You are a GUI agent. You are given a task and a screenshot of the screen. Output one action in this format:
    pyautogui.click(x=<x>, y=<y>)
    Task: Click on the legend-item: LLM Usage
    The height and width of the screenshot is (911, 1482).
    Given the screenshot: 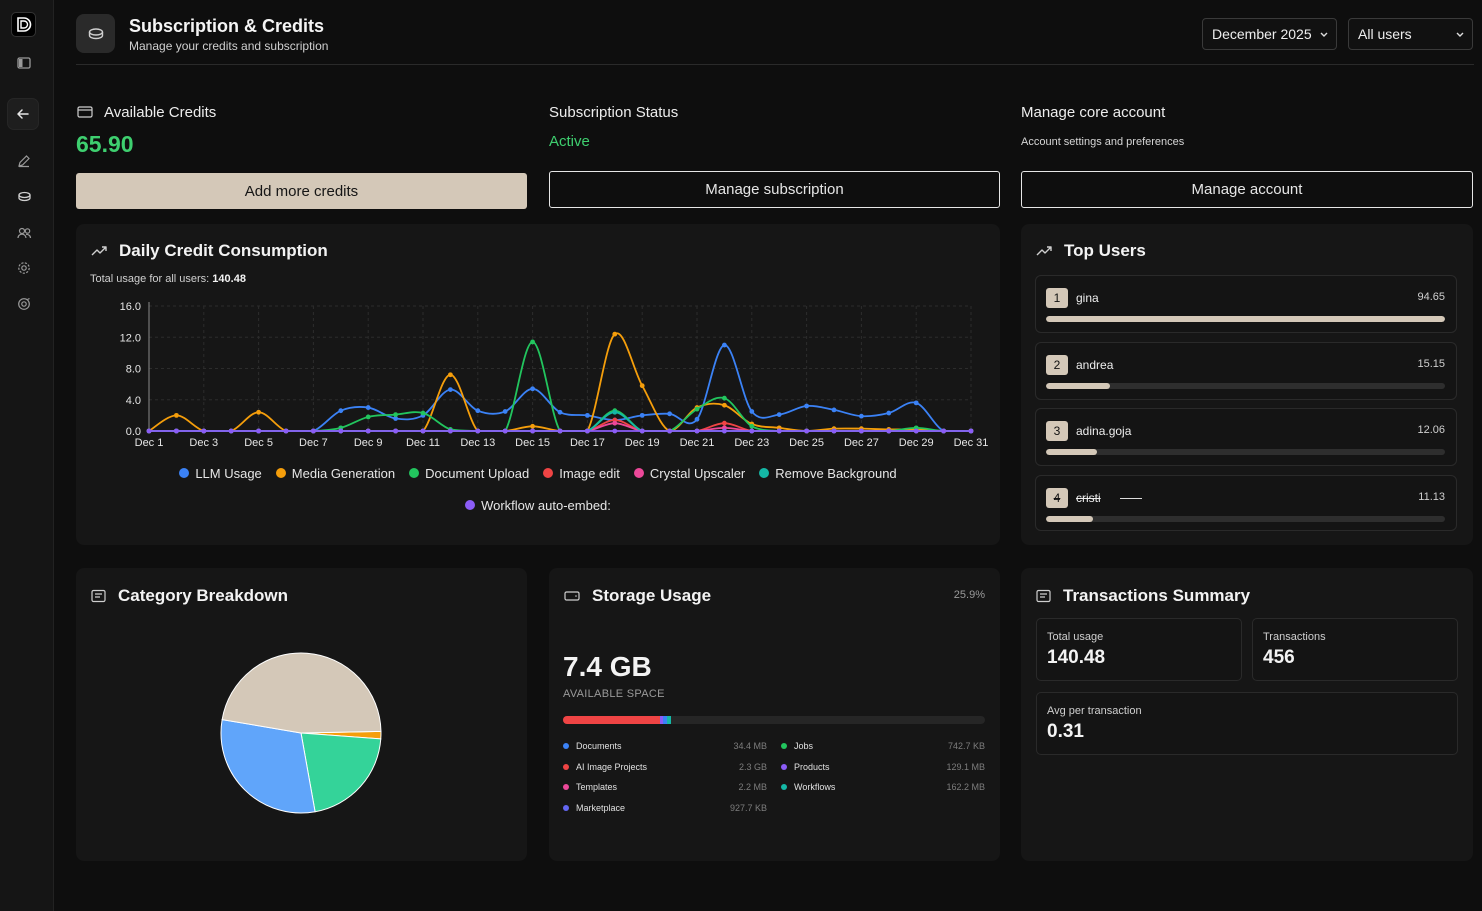 What is the action you would take?
    pyautogui.click(x=220, y=473)
    